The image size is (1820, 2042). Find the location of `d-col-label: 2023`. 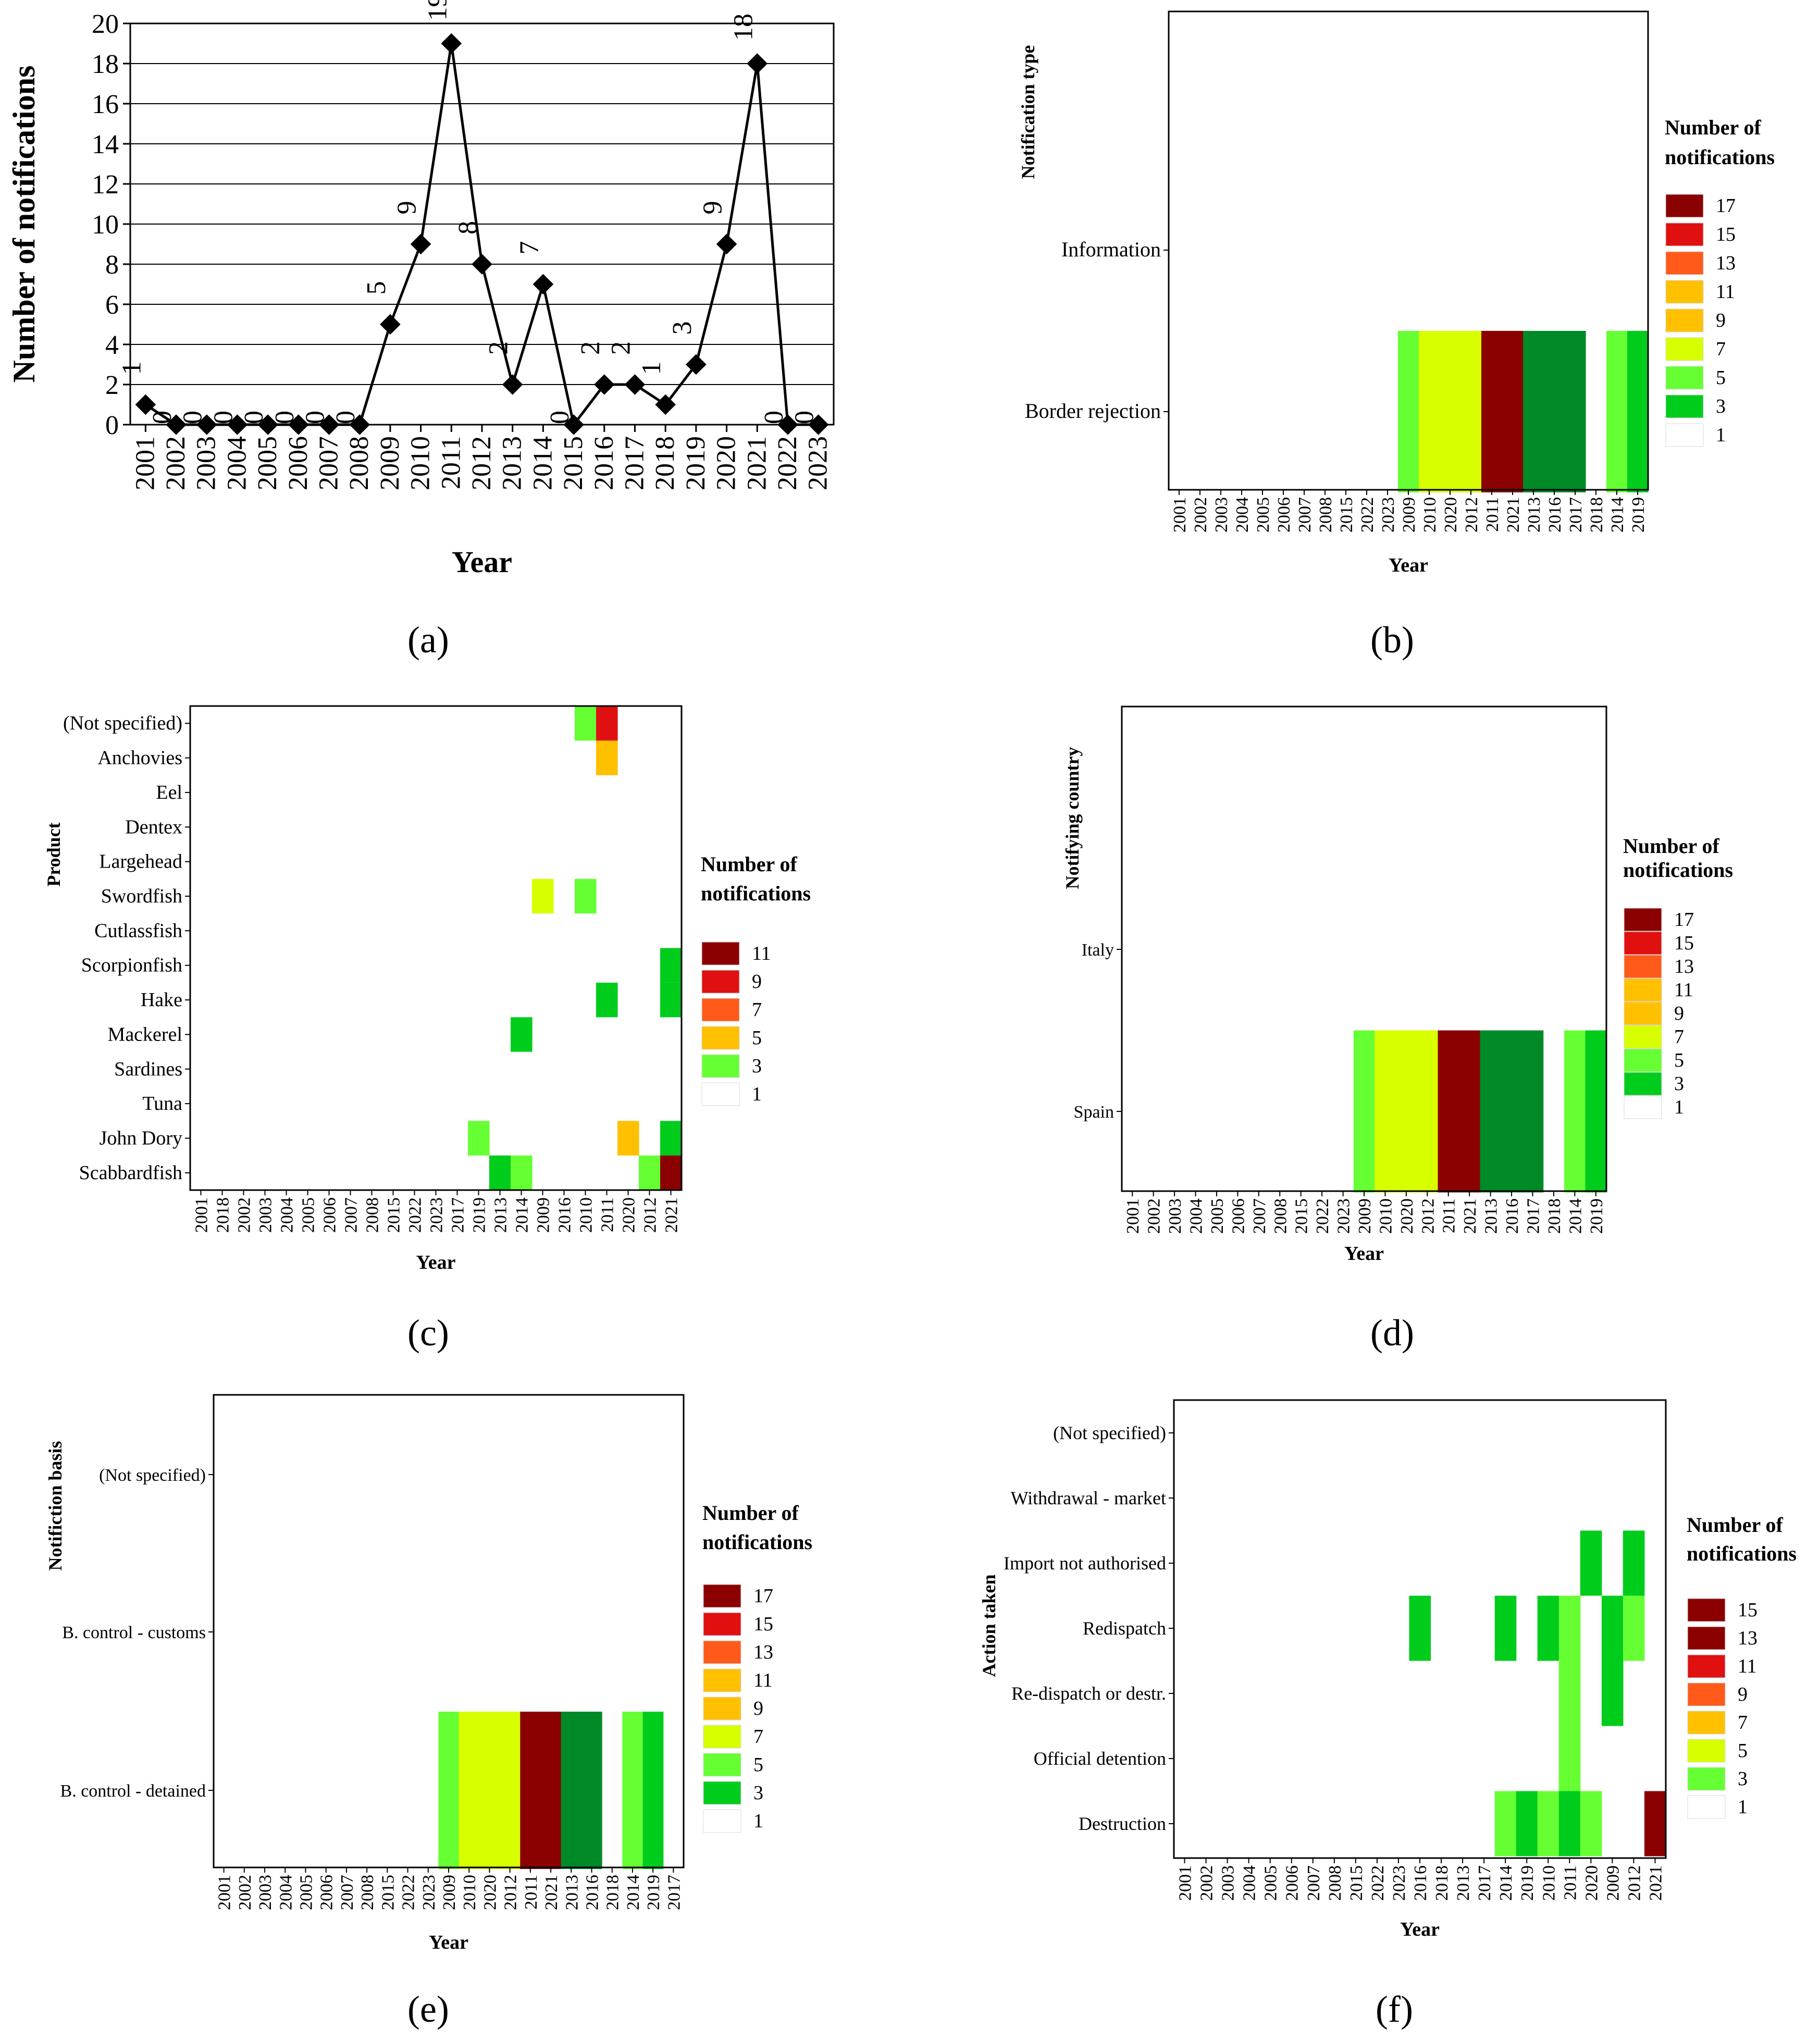

d-col-label: 2023 is located at coordinates (1344, 1216).